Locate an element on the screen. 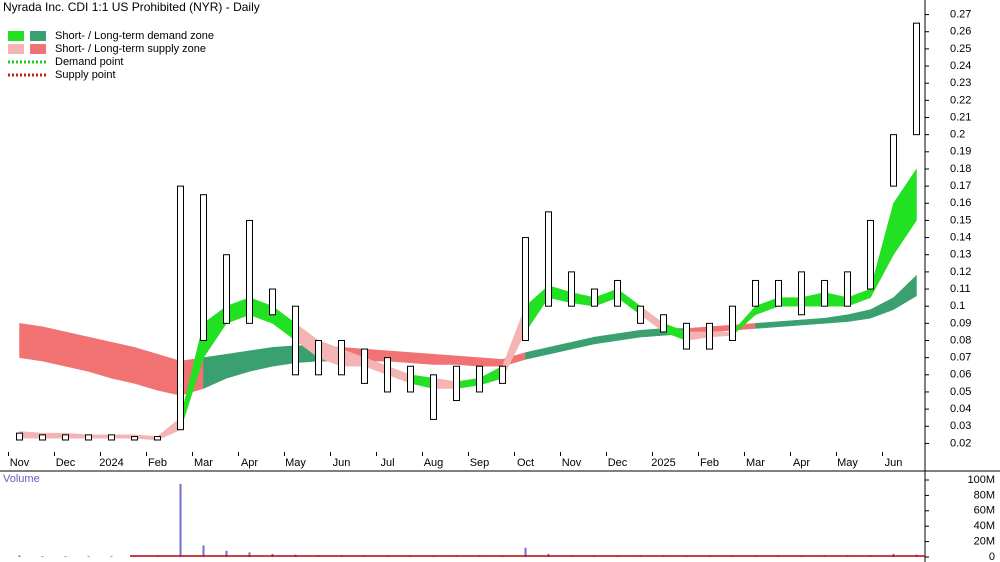  y-tick-label: 60M is located at coordinates (984, 511).